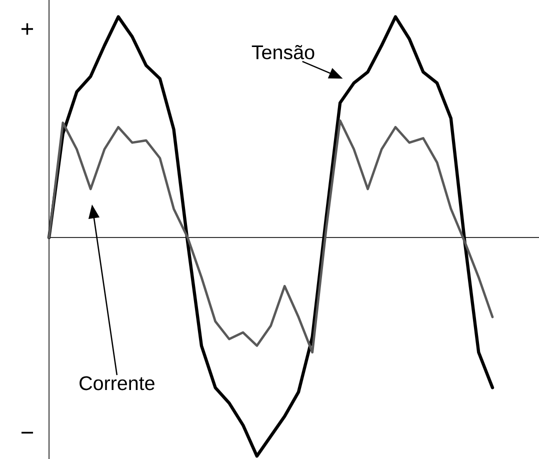 The width and height of the screenshot is (539, 459). I want to click on text: Tensão, so click(283, 52).